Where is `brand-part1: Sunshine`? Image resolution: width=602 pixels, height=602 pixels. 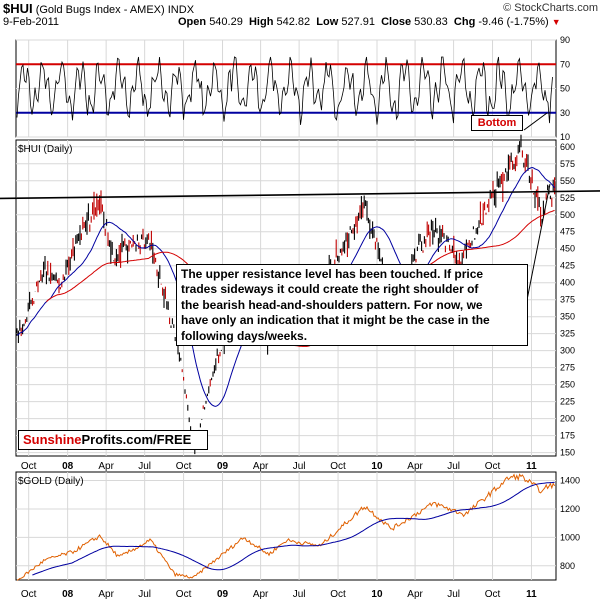 brand-part1: Sunshine is located at coordinates (52, 439).